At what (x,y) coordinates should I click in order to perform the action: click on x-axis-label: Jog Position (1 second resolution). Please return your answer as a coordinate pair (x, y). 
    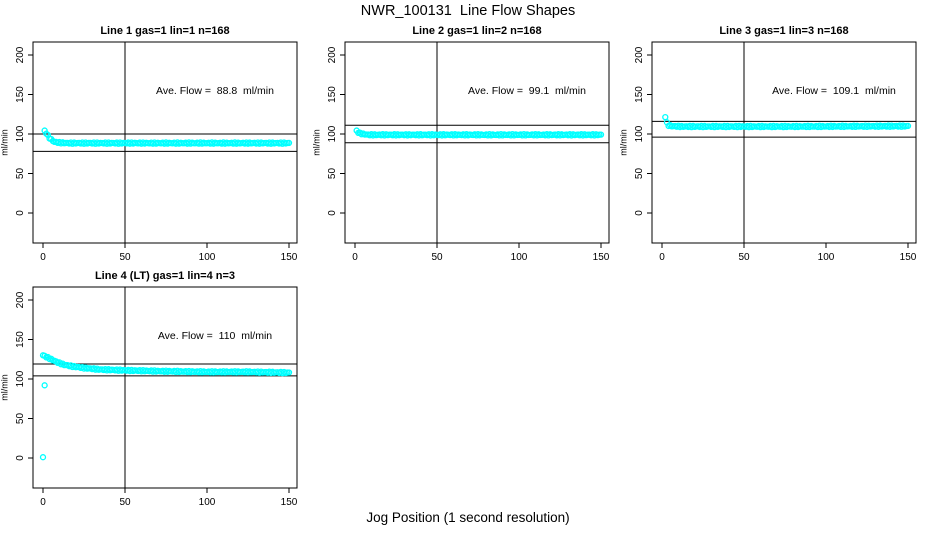
    Looking at the image, I should click on (468, 517).